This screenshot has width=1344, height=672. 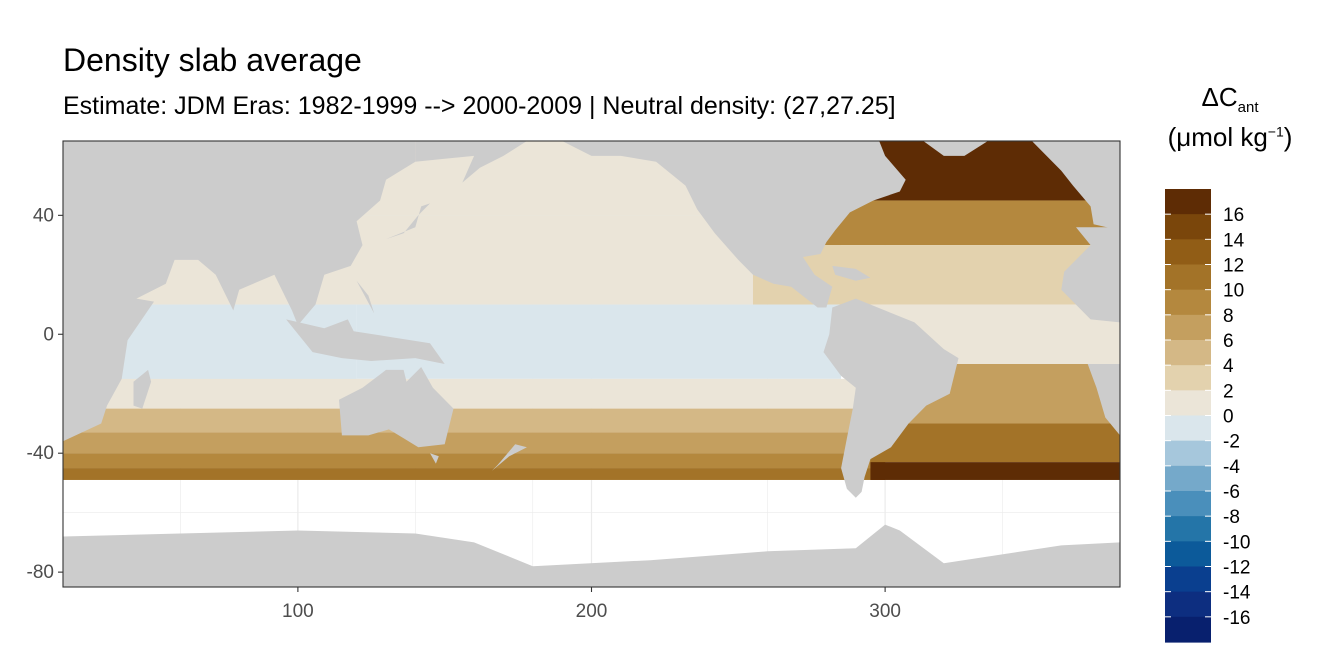 I want to click on colorbar-label: -16, so click(x=1236, y=618).